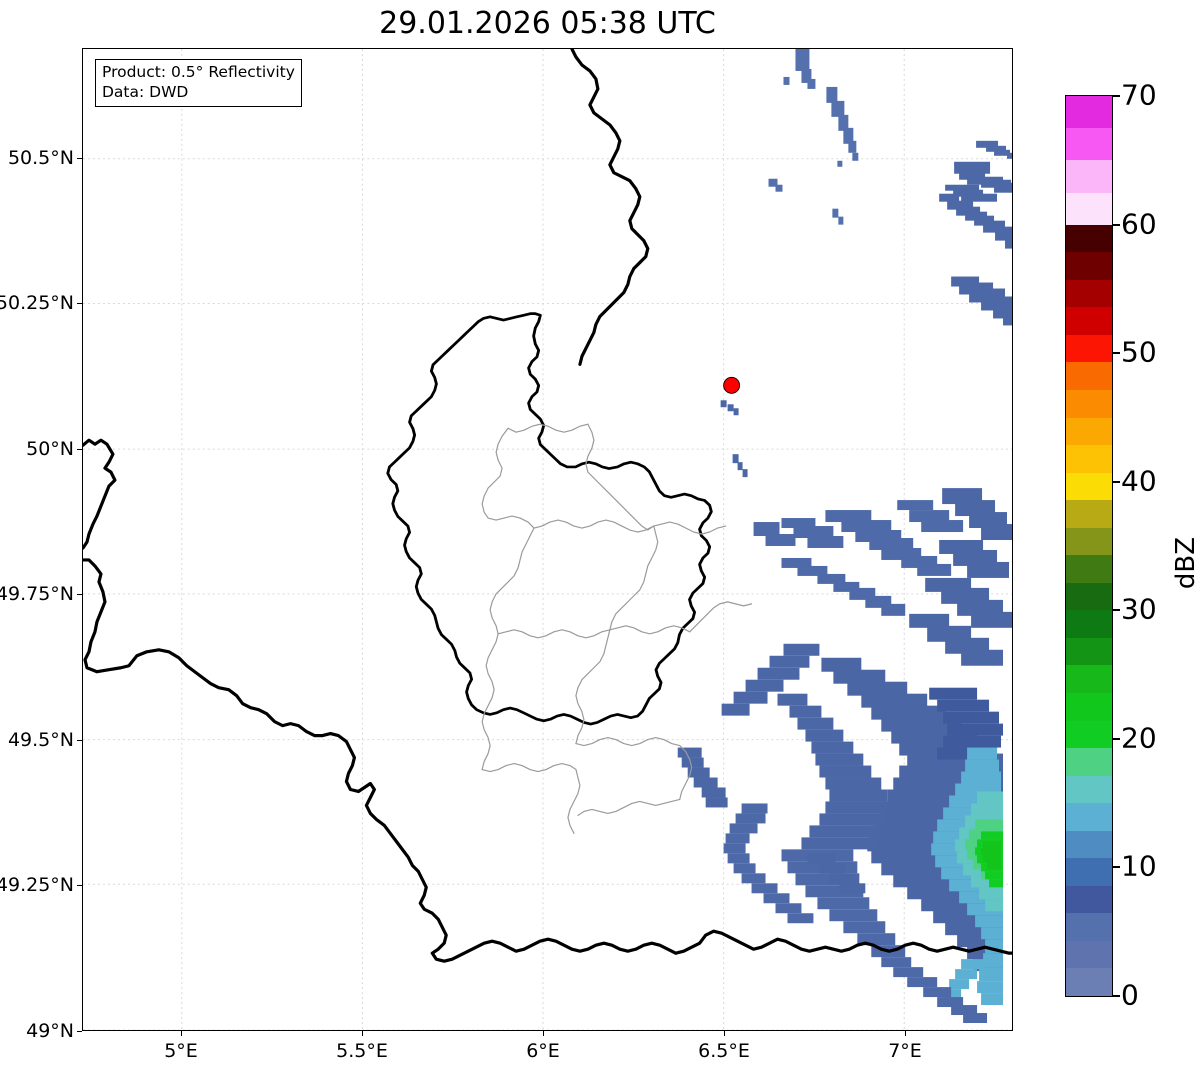 The height and width of the screenshot is (1081, 1202). What do you see at coordinates (905, 1051) in the screenshot?
I see `x-tick-label: 7°E` at bounding box center [905, 1051].